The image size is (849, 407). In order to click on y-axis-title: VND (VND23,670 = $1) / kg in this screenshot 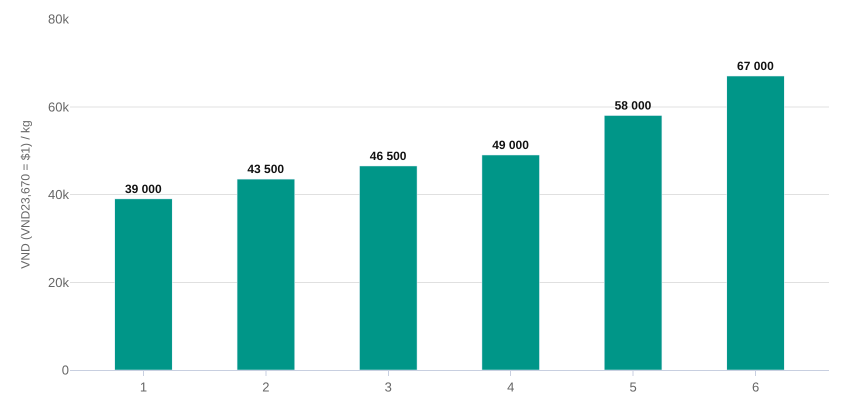, I will do `click(25, 194)`.